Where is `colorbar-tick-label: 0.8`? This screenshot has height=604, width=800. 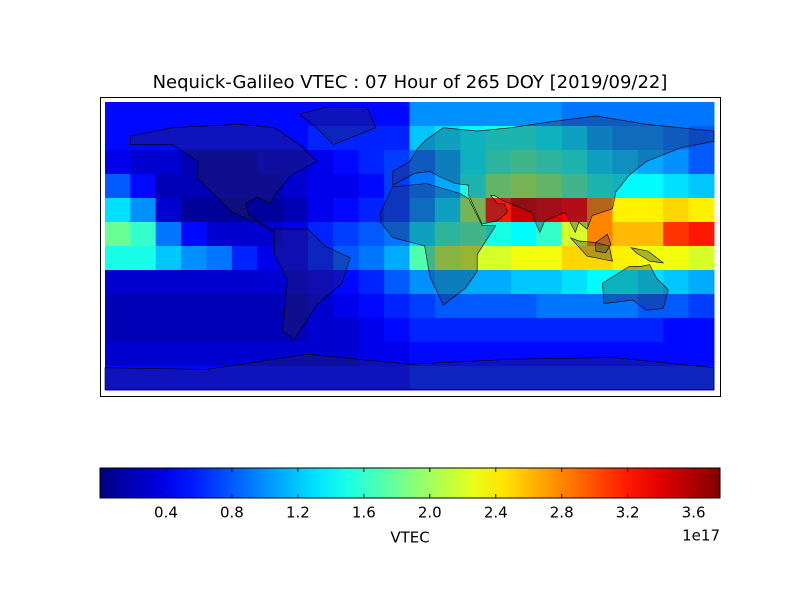 colorbar-tick-label: 0.8 is located at coordinates (232, 513).